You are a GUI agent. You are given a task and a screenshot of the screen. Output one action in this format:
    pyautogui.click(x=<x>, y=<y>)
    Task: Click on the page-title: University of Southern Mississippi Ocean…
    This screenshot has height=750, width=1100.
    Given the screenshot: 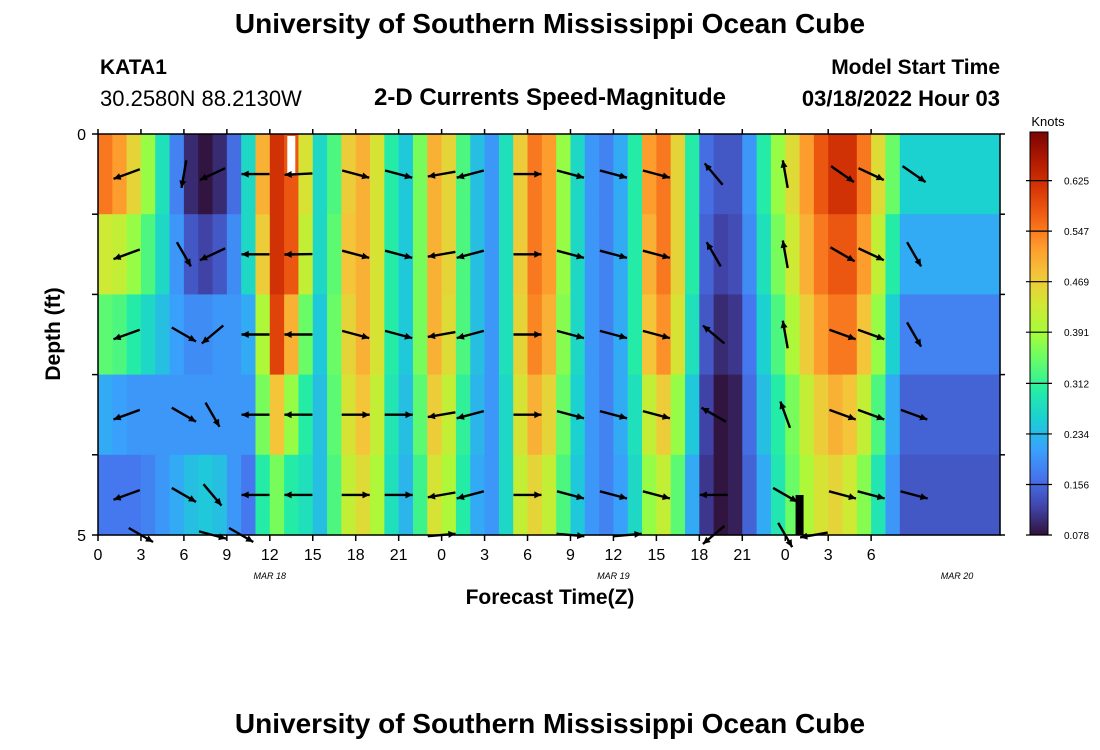 What is the action you would take?
    pyautogui.click(x=550, y=23)
    